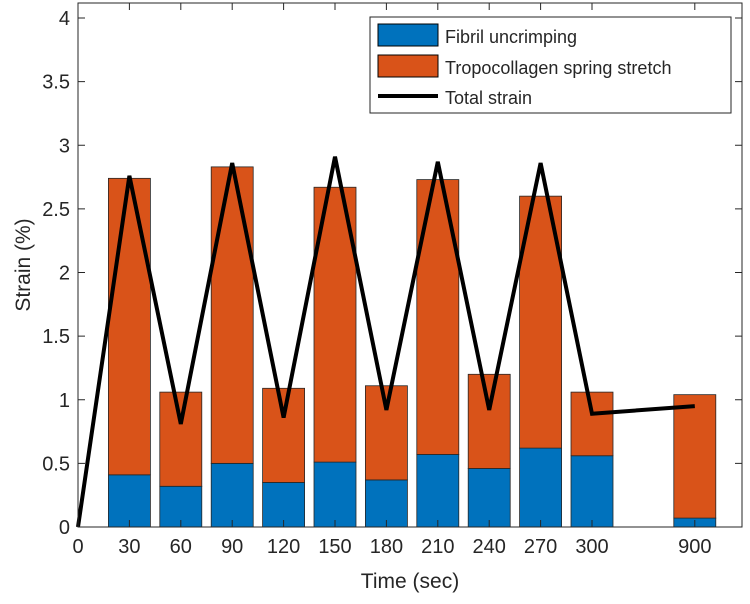 The height and width of the screenshot is (604, 750). I want to click on y-axis-label: Strain (%), so click(23, 264).